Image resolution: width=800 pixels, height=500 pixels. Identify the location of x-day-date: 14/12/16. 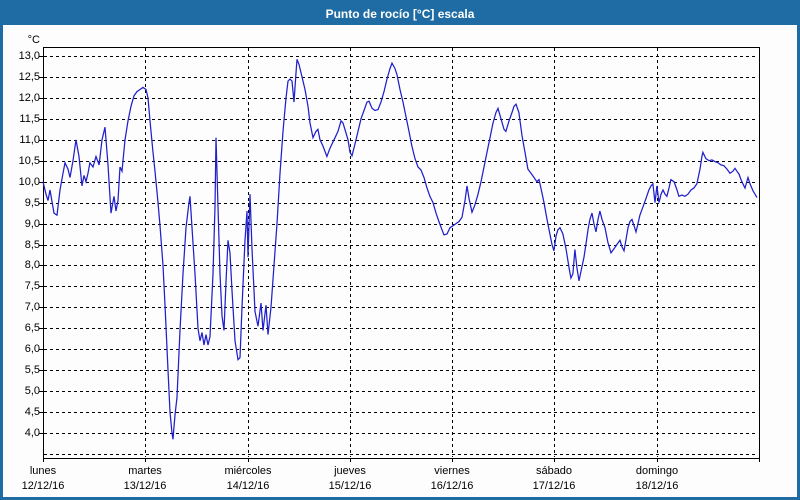
(248, 486).